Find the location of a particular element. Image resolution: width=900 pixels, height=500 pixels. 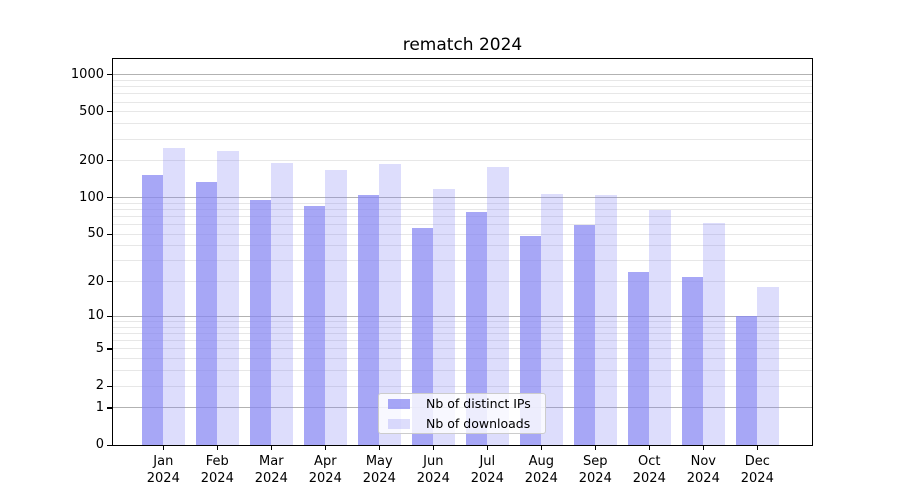

bar-nb-of-downloads-sep-2024 is located at coordinates (606, 320).